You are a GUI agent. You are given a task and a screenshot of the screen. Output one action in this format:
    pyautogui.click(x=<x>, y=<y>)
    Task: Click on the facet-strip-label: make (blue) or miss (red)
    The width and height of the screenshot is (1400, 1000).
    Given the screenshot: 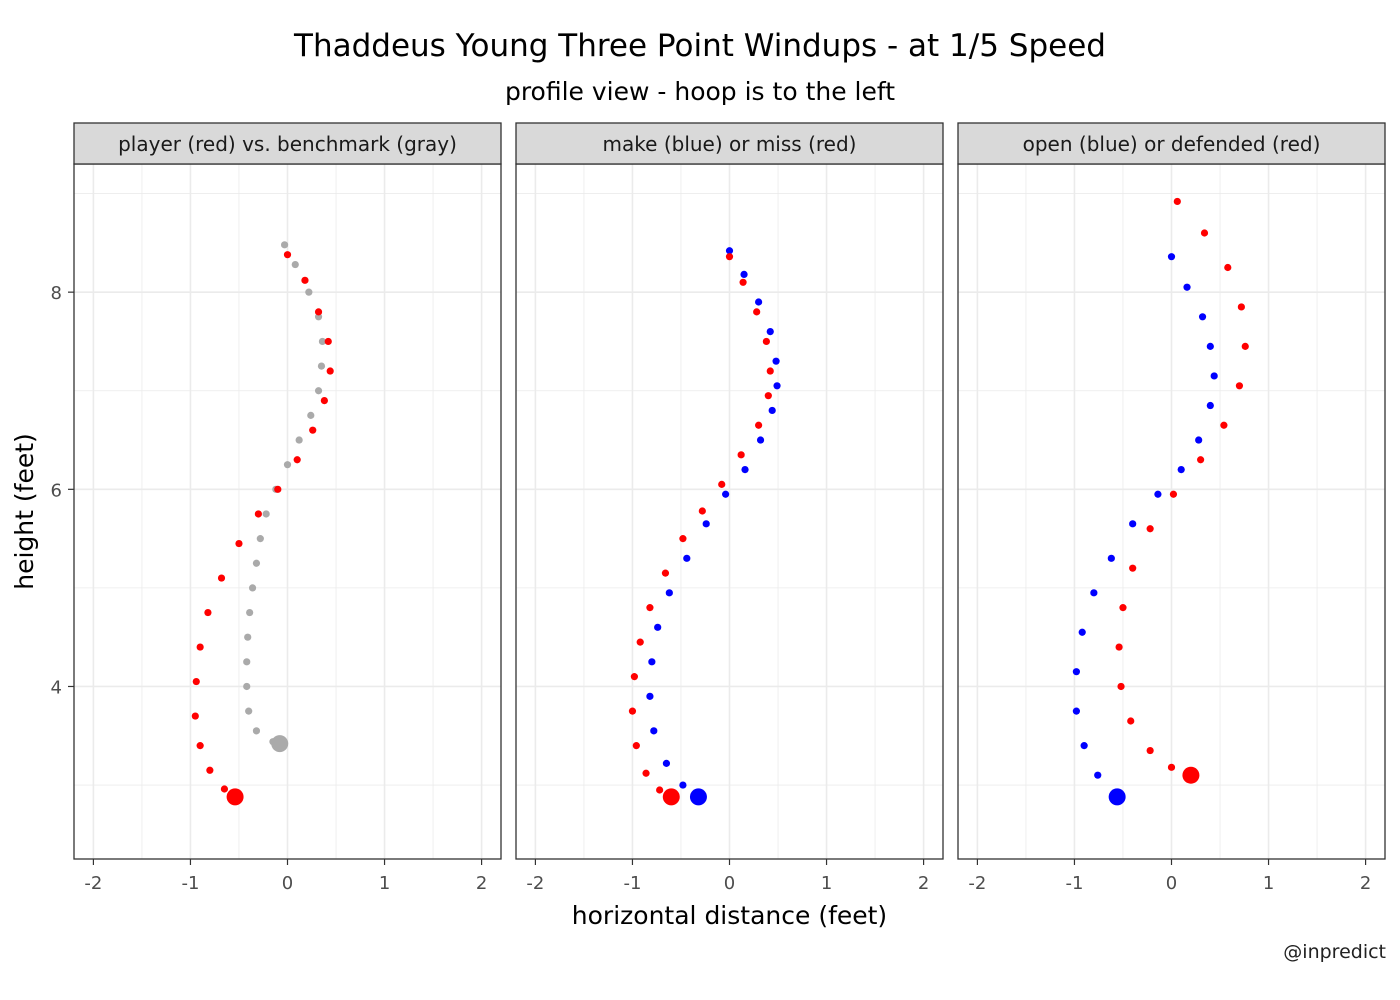 What is the action you would take?
    pyautogui.click(x=730, y=144)
    